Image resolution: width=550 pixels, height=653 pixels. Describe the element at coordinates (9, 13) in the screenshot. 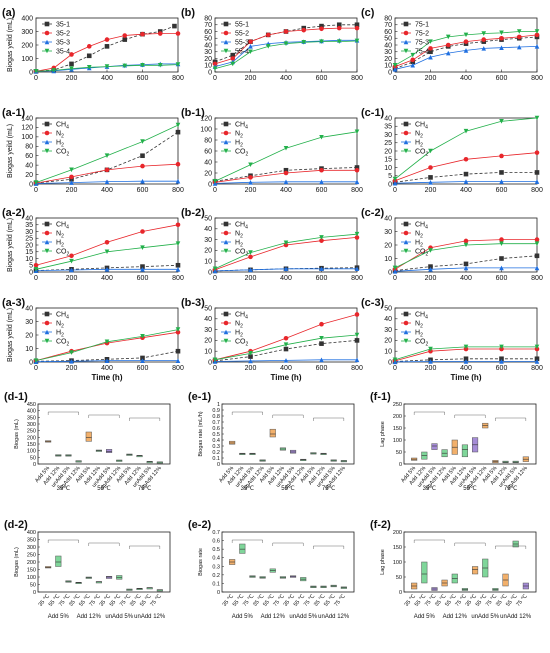

I see `panel-label: (a)` at that location.